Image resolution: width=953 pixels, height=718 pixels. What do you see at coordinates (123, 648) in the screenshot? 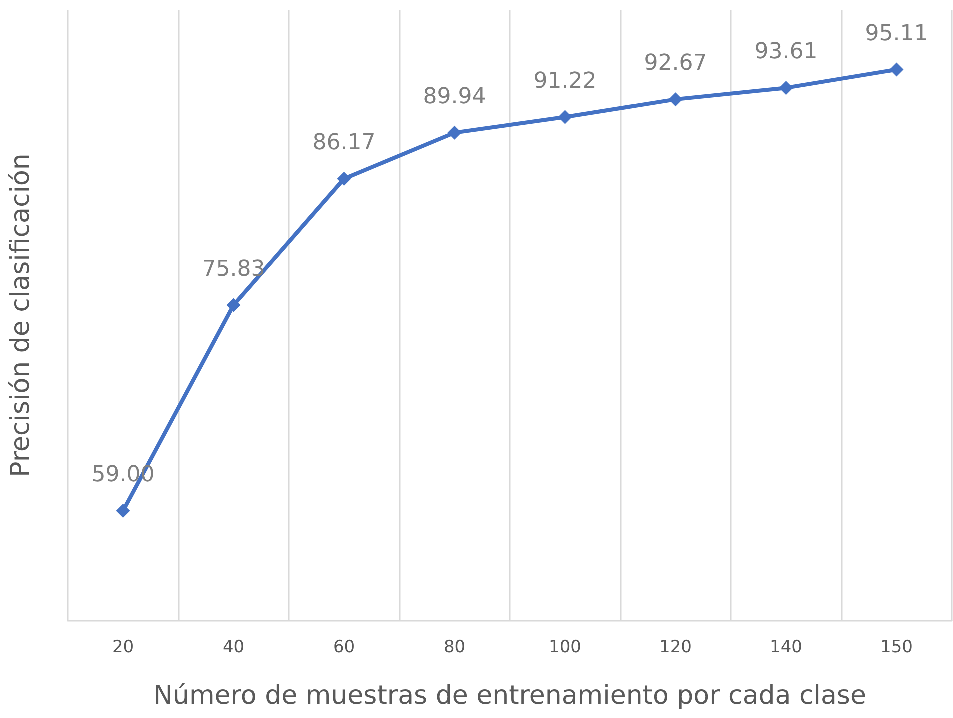
I see `x-tick-label: 20` at bounding box center [123, 648].